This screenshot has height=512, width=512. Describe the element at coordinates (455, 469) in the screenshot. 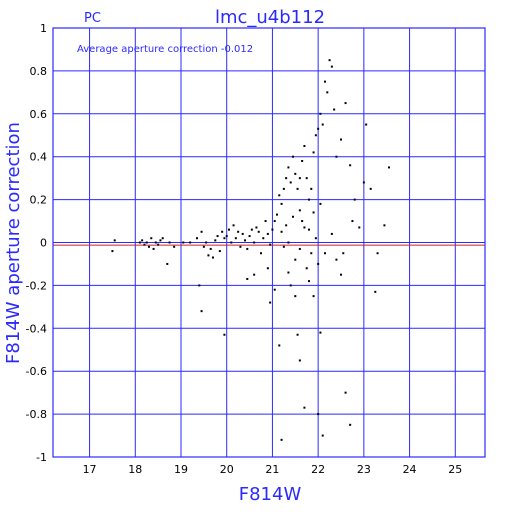

I see `x-tick-label: 25` at that location.